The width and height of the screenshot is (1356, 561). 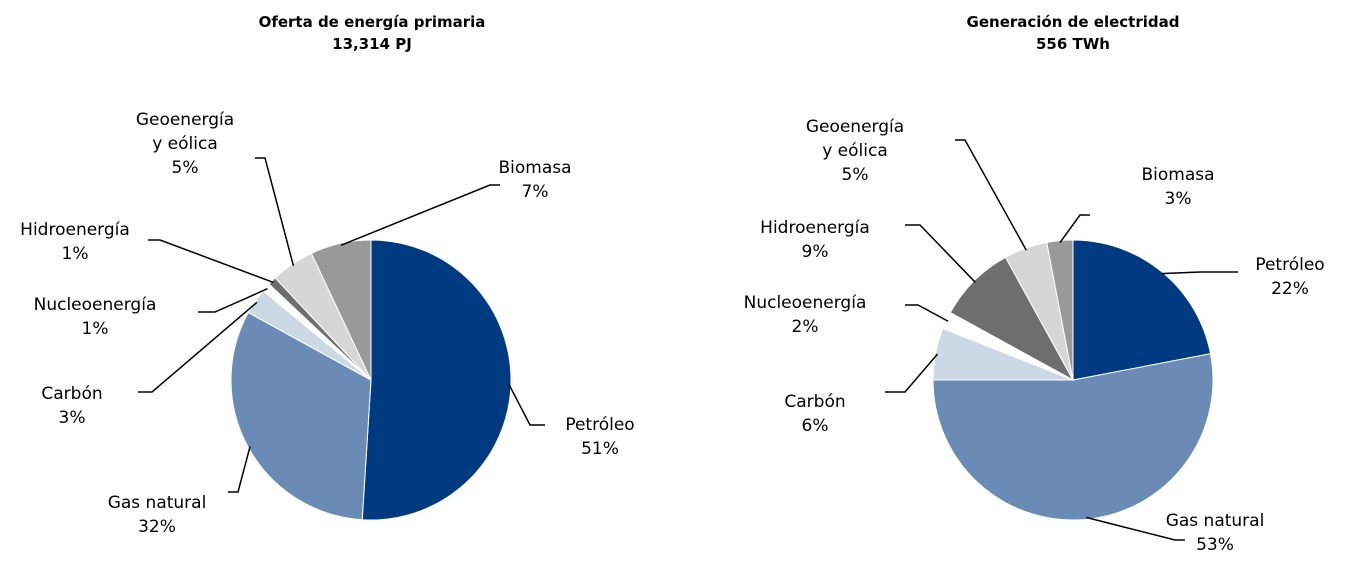 What do you see at coordinates (599, 437) in the screenshot?
I see `slice-label: Petróleo 51%` at bounding box center [599, 437].